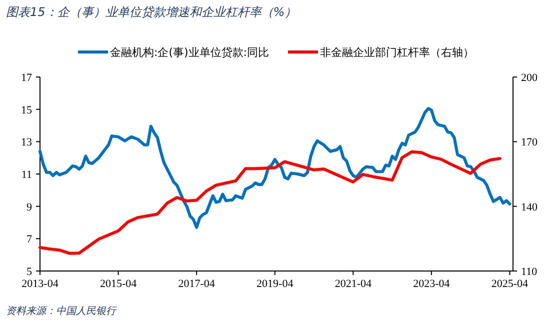 The image size is (550, 323). What do you see at coordinates (197, 284) in the screenshot?
I see `x-tick-label: 2017-04` at bounding box center [197, 284].